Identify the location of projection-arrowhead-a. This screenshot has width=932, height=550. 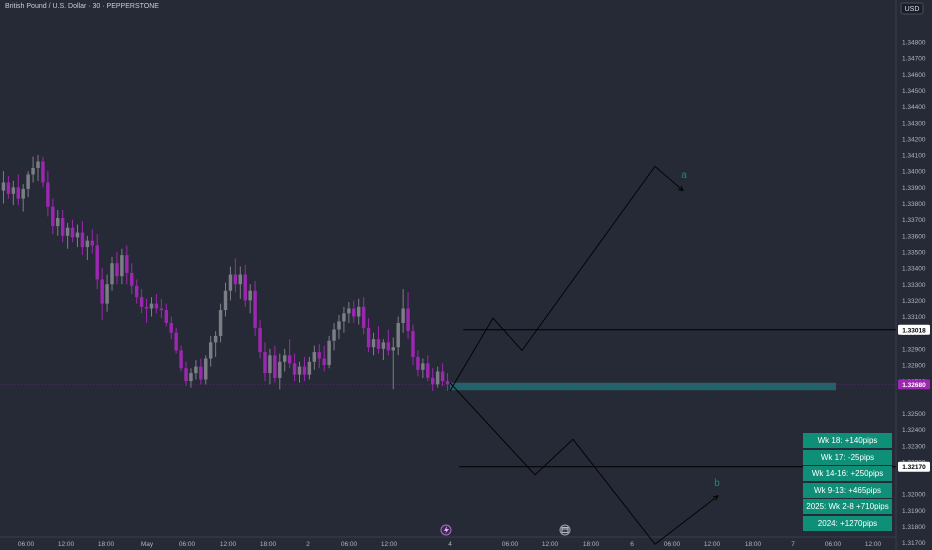
(681, 188).